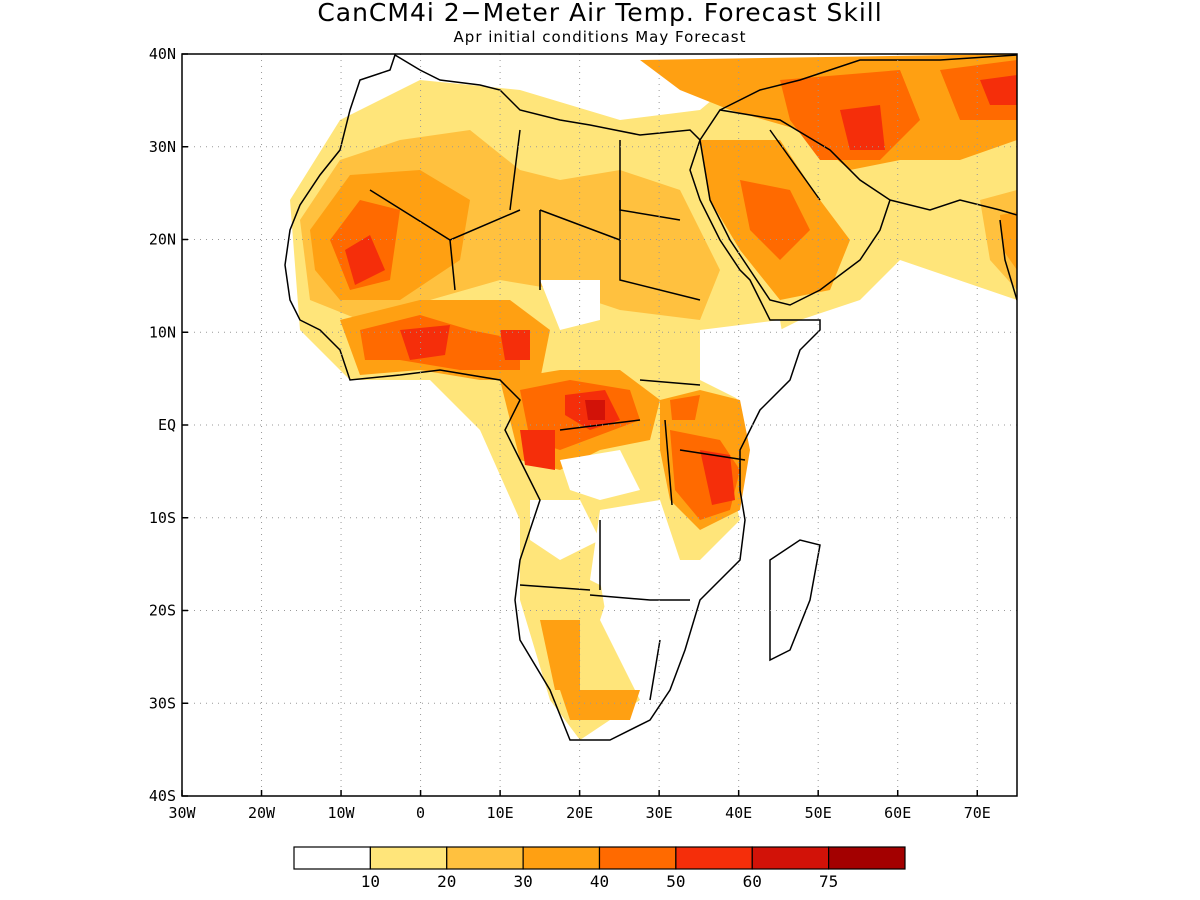  Describe the element at coordinates (446, 881) in the screenshot. I see `colorbar-label: 20` at that location.